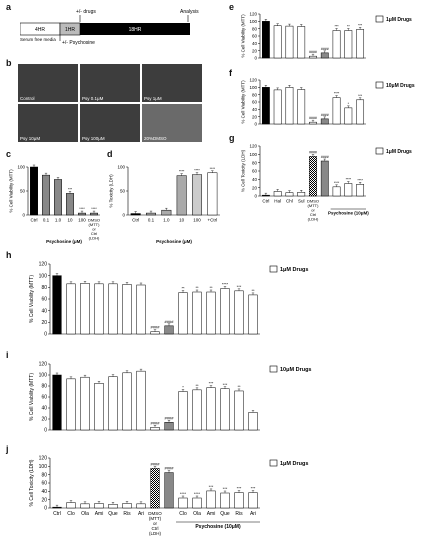  I want to click on panel-label-a: a, so click(9, 7).